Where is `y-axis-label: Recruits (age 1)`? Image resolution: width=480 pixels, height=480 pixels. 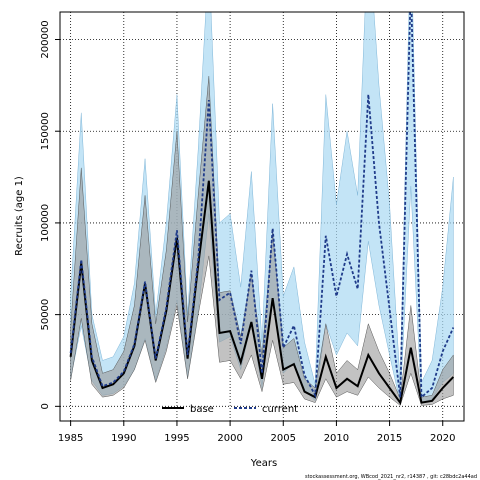 y-axis-label: Recruits (age 1) is located at coordinates (19, 216).